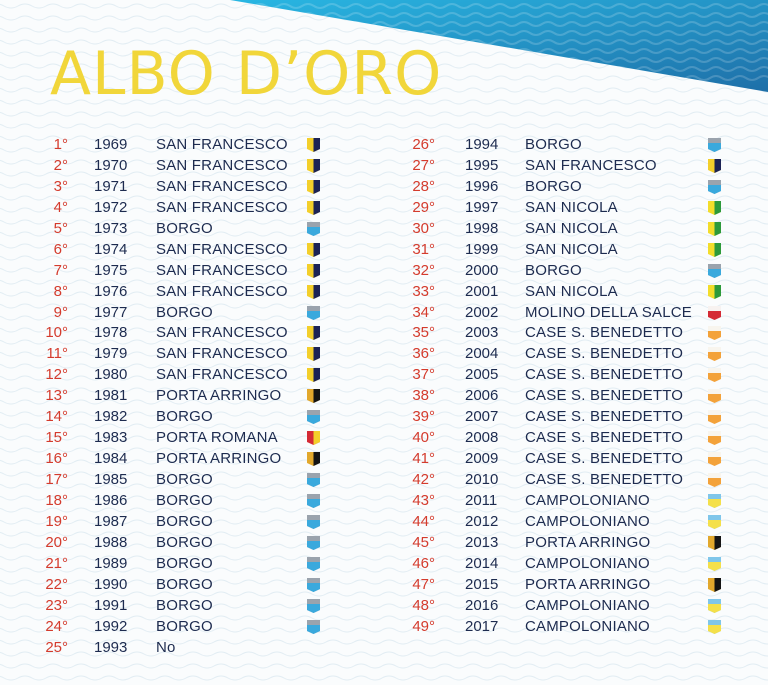 The image size is (768, 685). What do you see at coordinates (56, 333) in the screenshot?
I see `rank-number: 10°` at bounding box center [56, 333].